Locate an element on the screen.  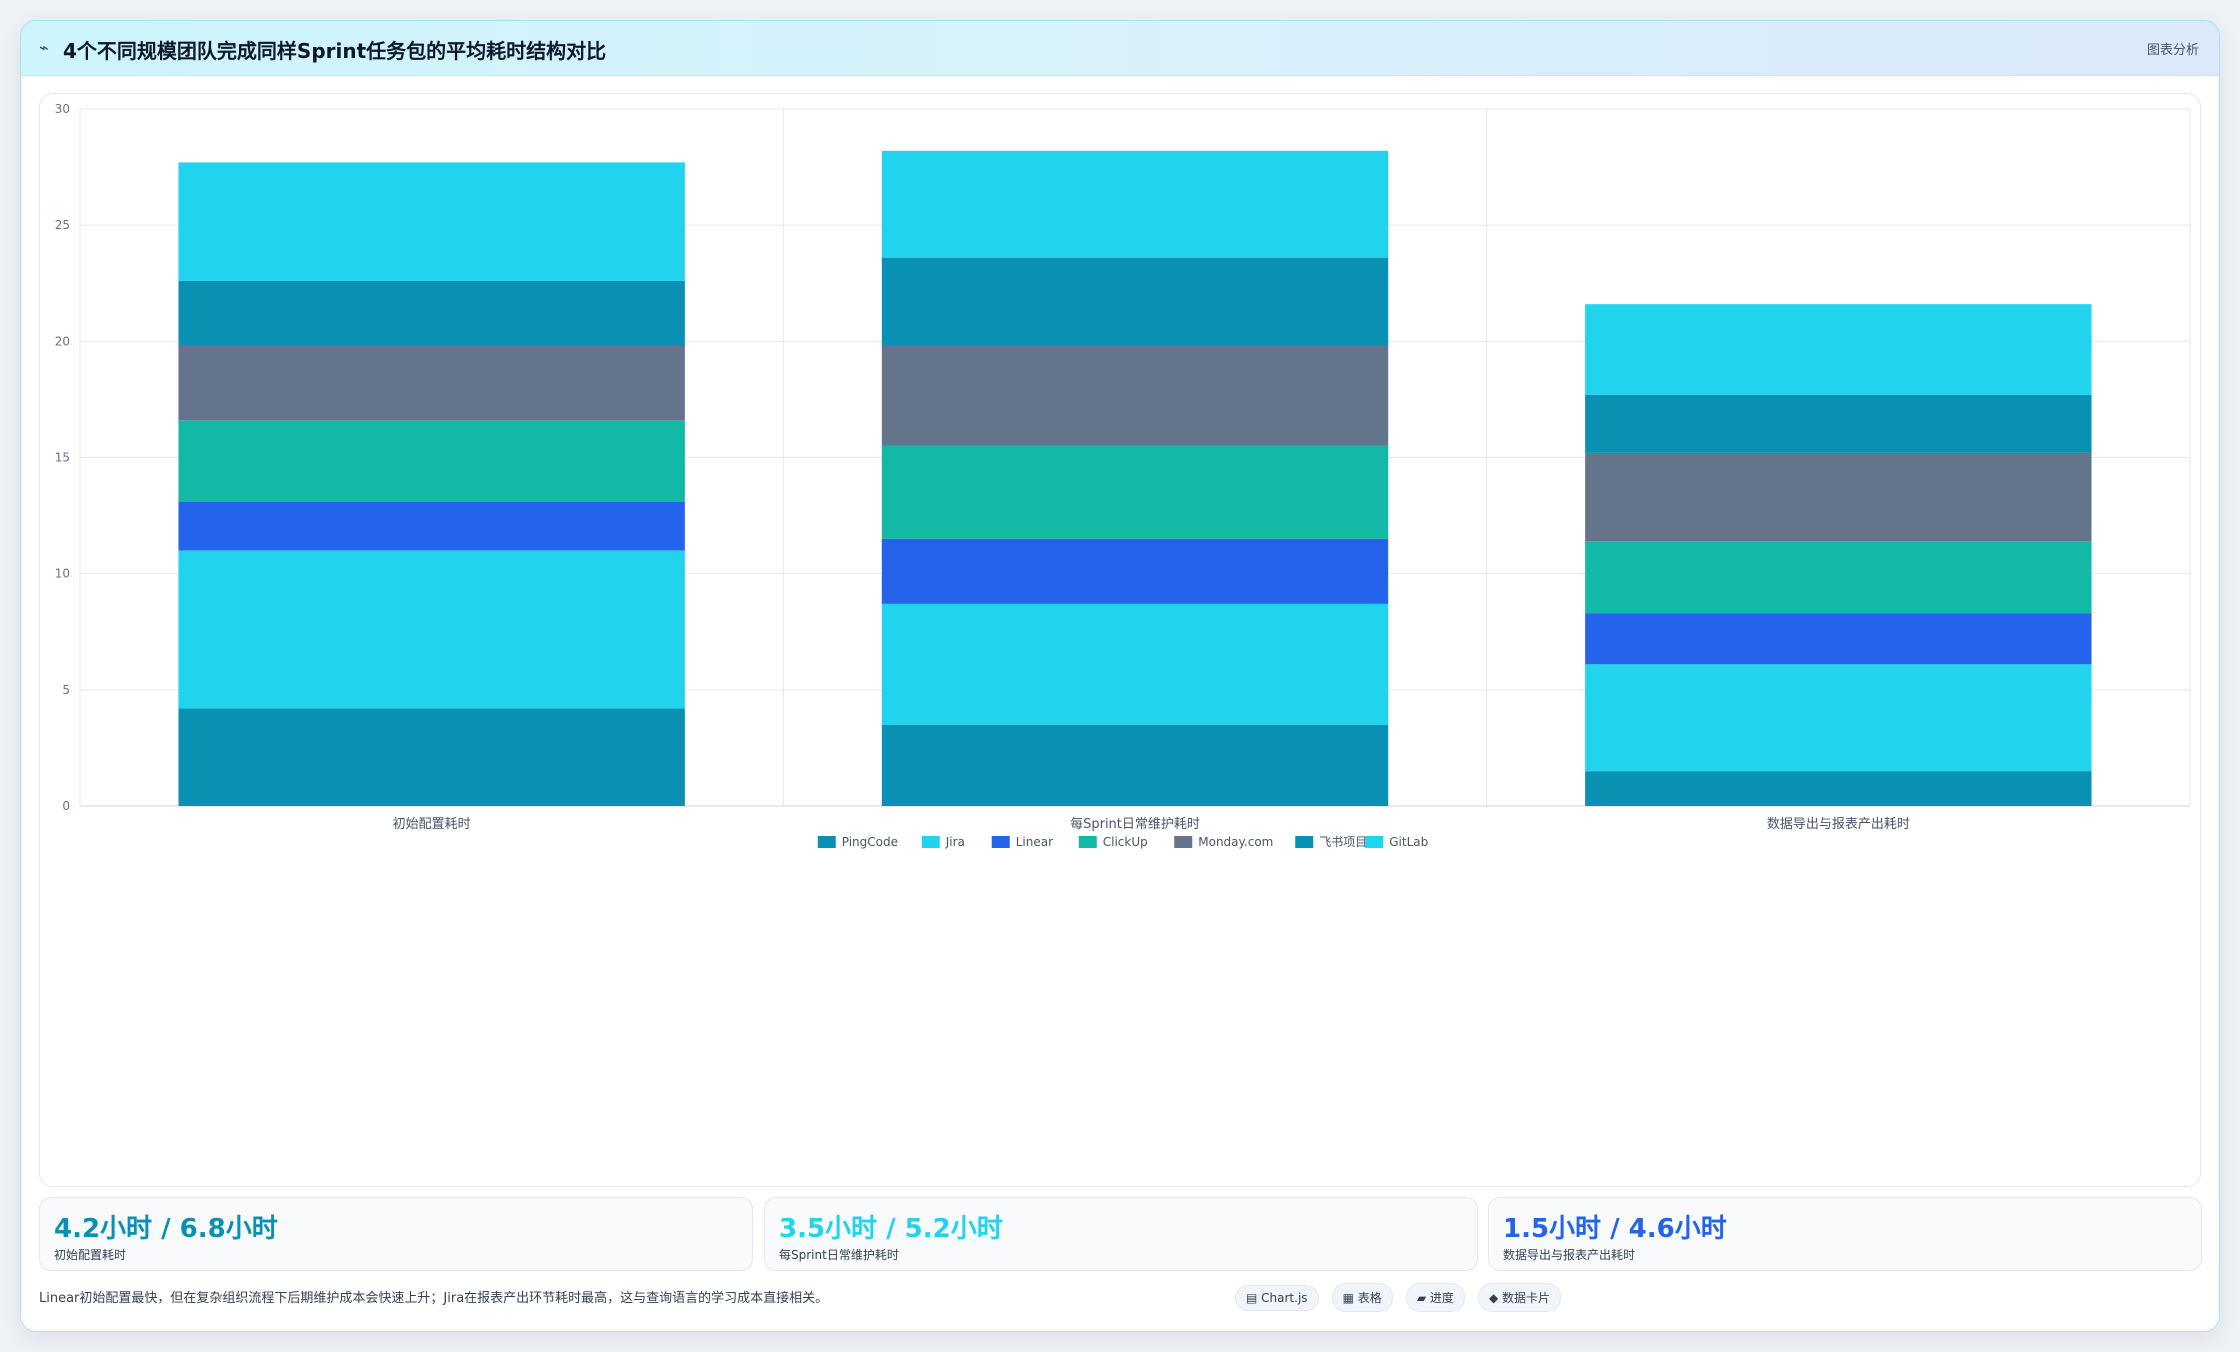
stat-card-report: 1.5小时 / 4.6小时 数据导出与报表产出耗时 is located at coordinates (1845, 1234).